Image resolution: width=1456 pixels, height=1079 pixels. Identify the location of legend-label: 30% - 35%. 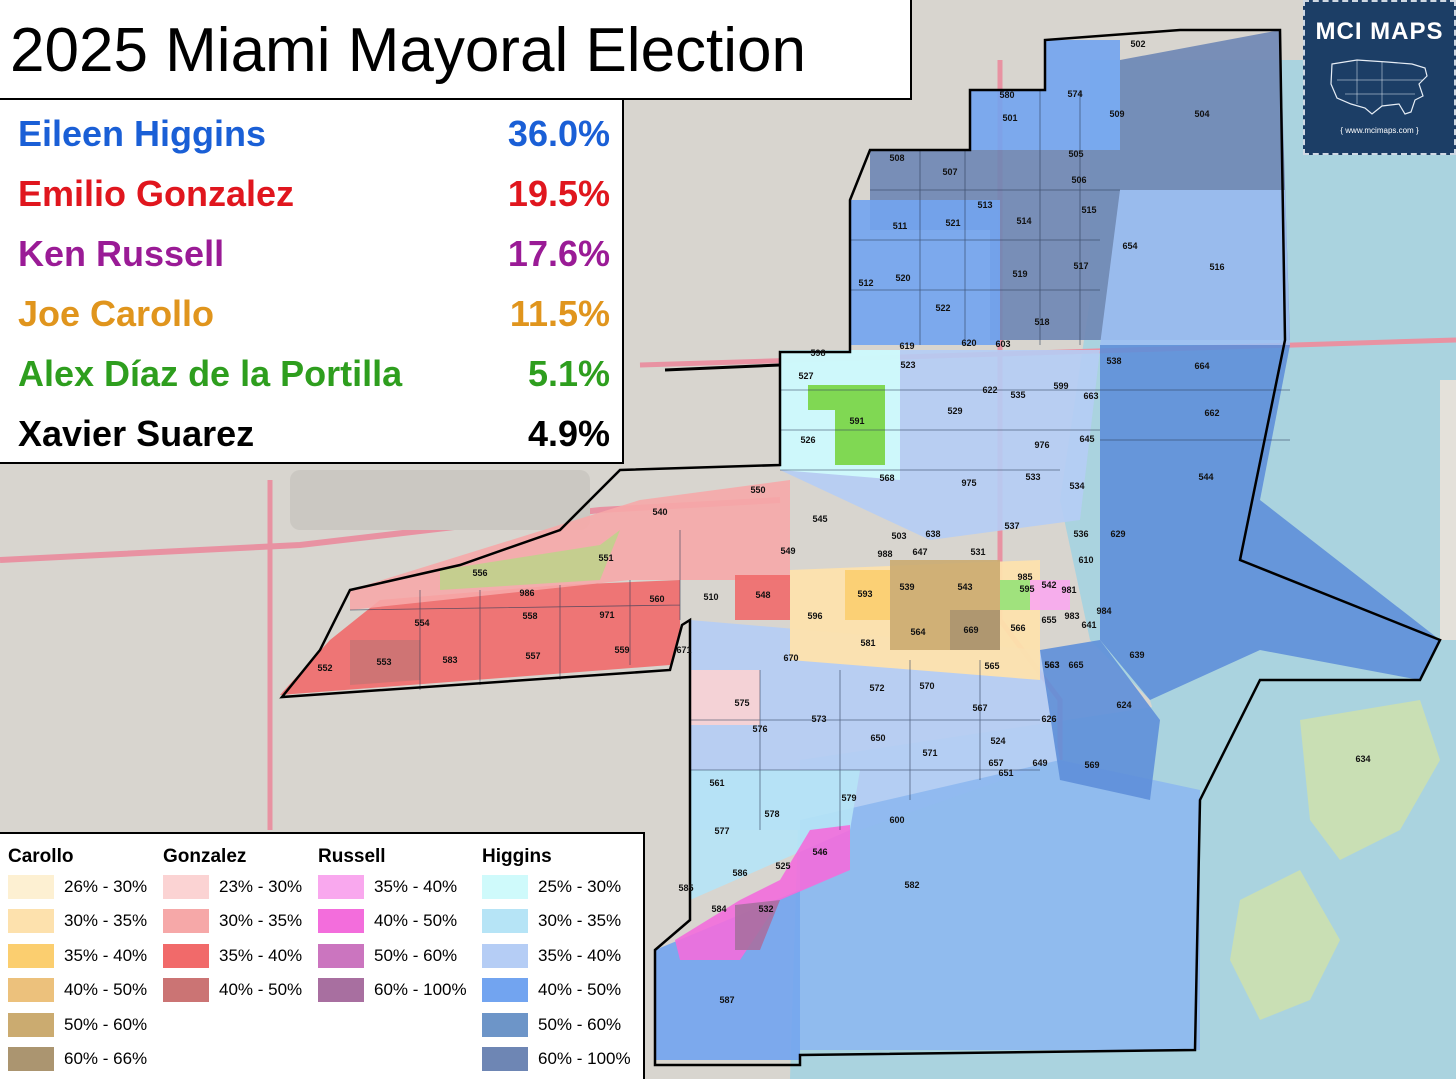
(580, 921).